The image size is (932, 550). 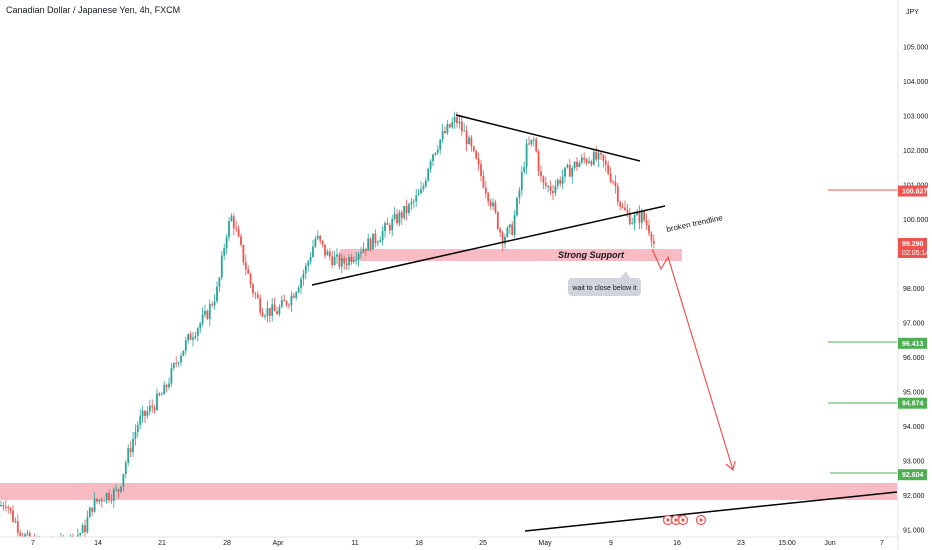 What do you see at coordinates (915, 48) in the screenshot?
I see `y-tick-label: 105.000` at bounding box center [915, 48].